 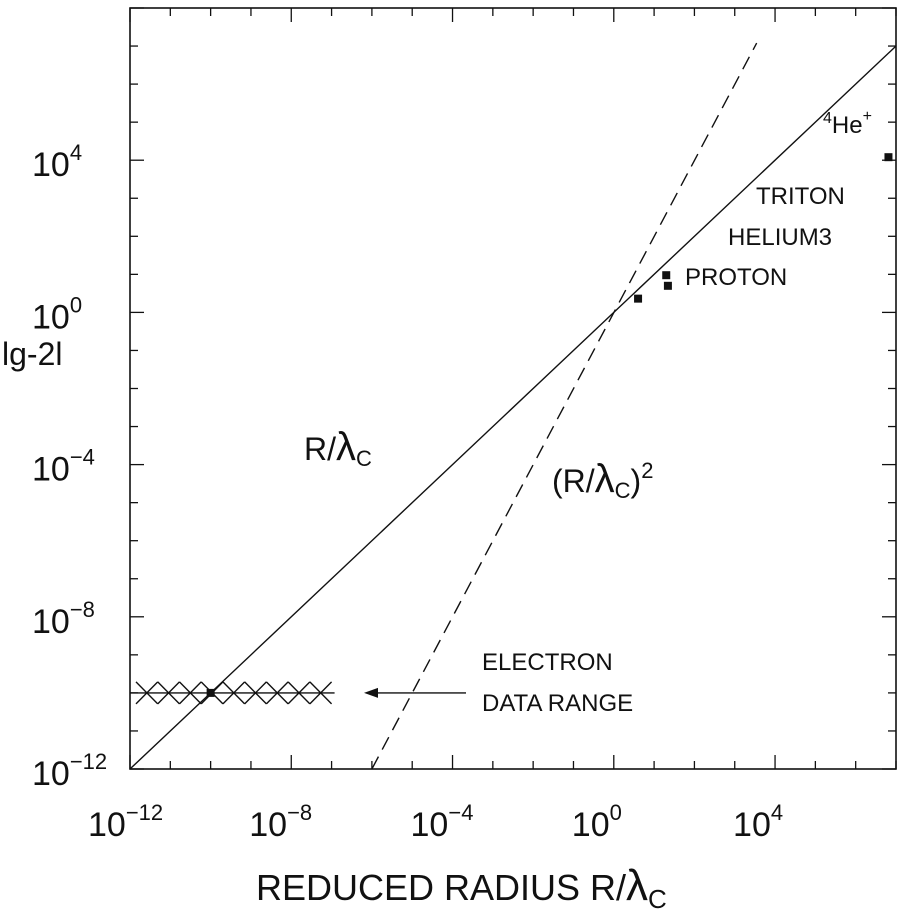 What do you see at coordinates (597, 822) in the screenshot?
I see `x-tick-label: 10⁰` at bounding box center [597, 822].